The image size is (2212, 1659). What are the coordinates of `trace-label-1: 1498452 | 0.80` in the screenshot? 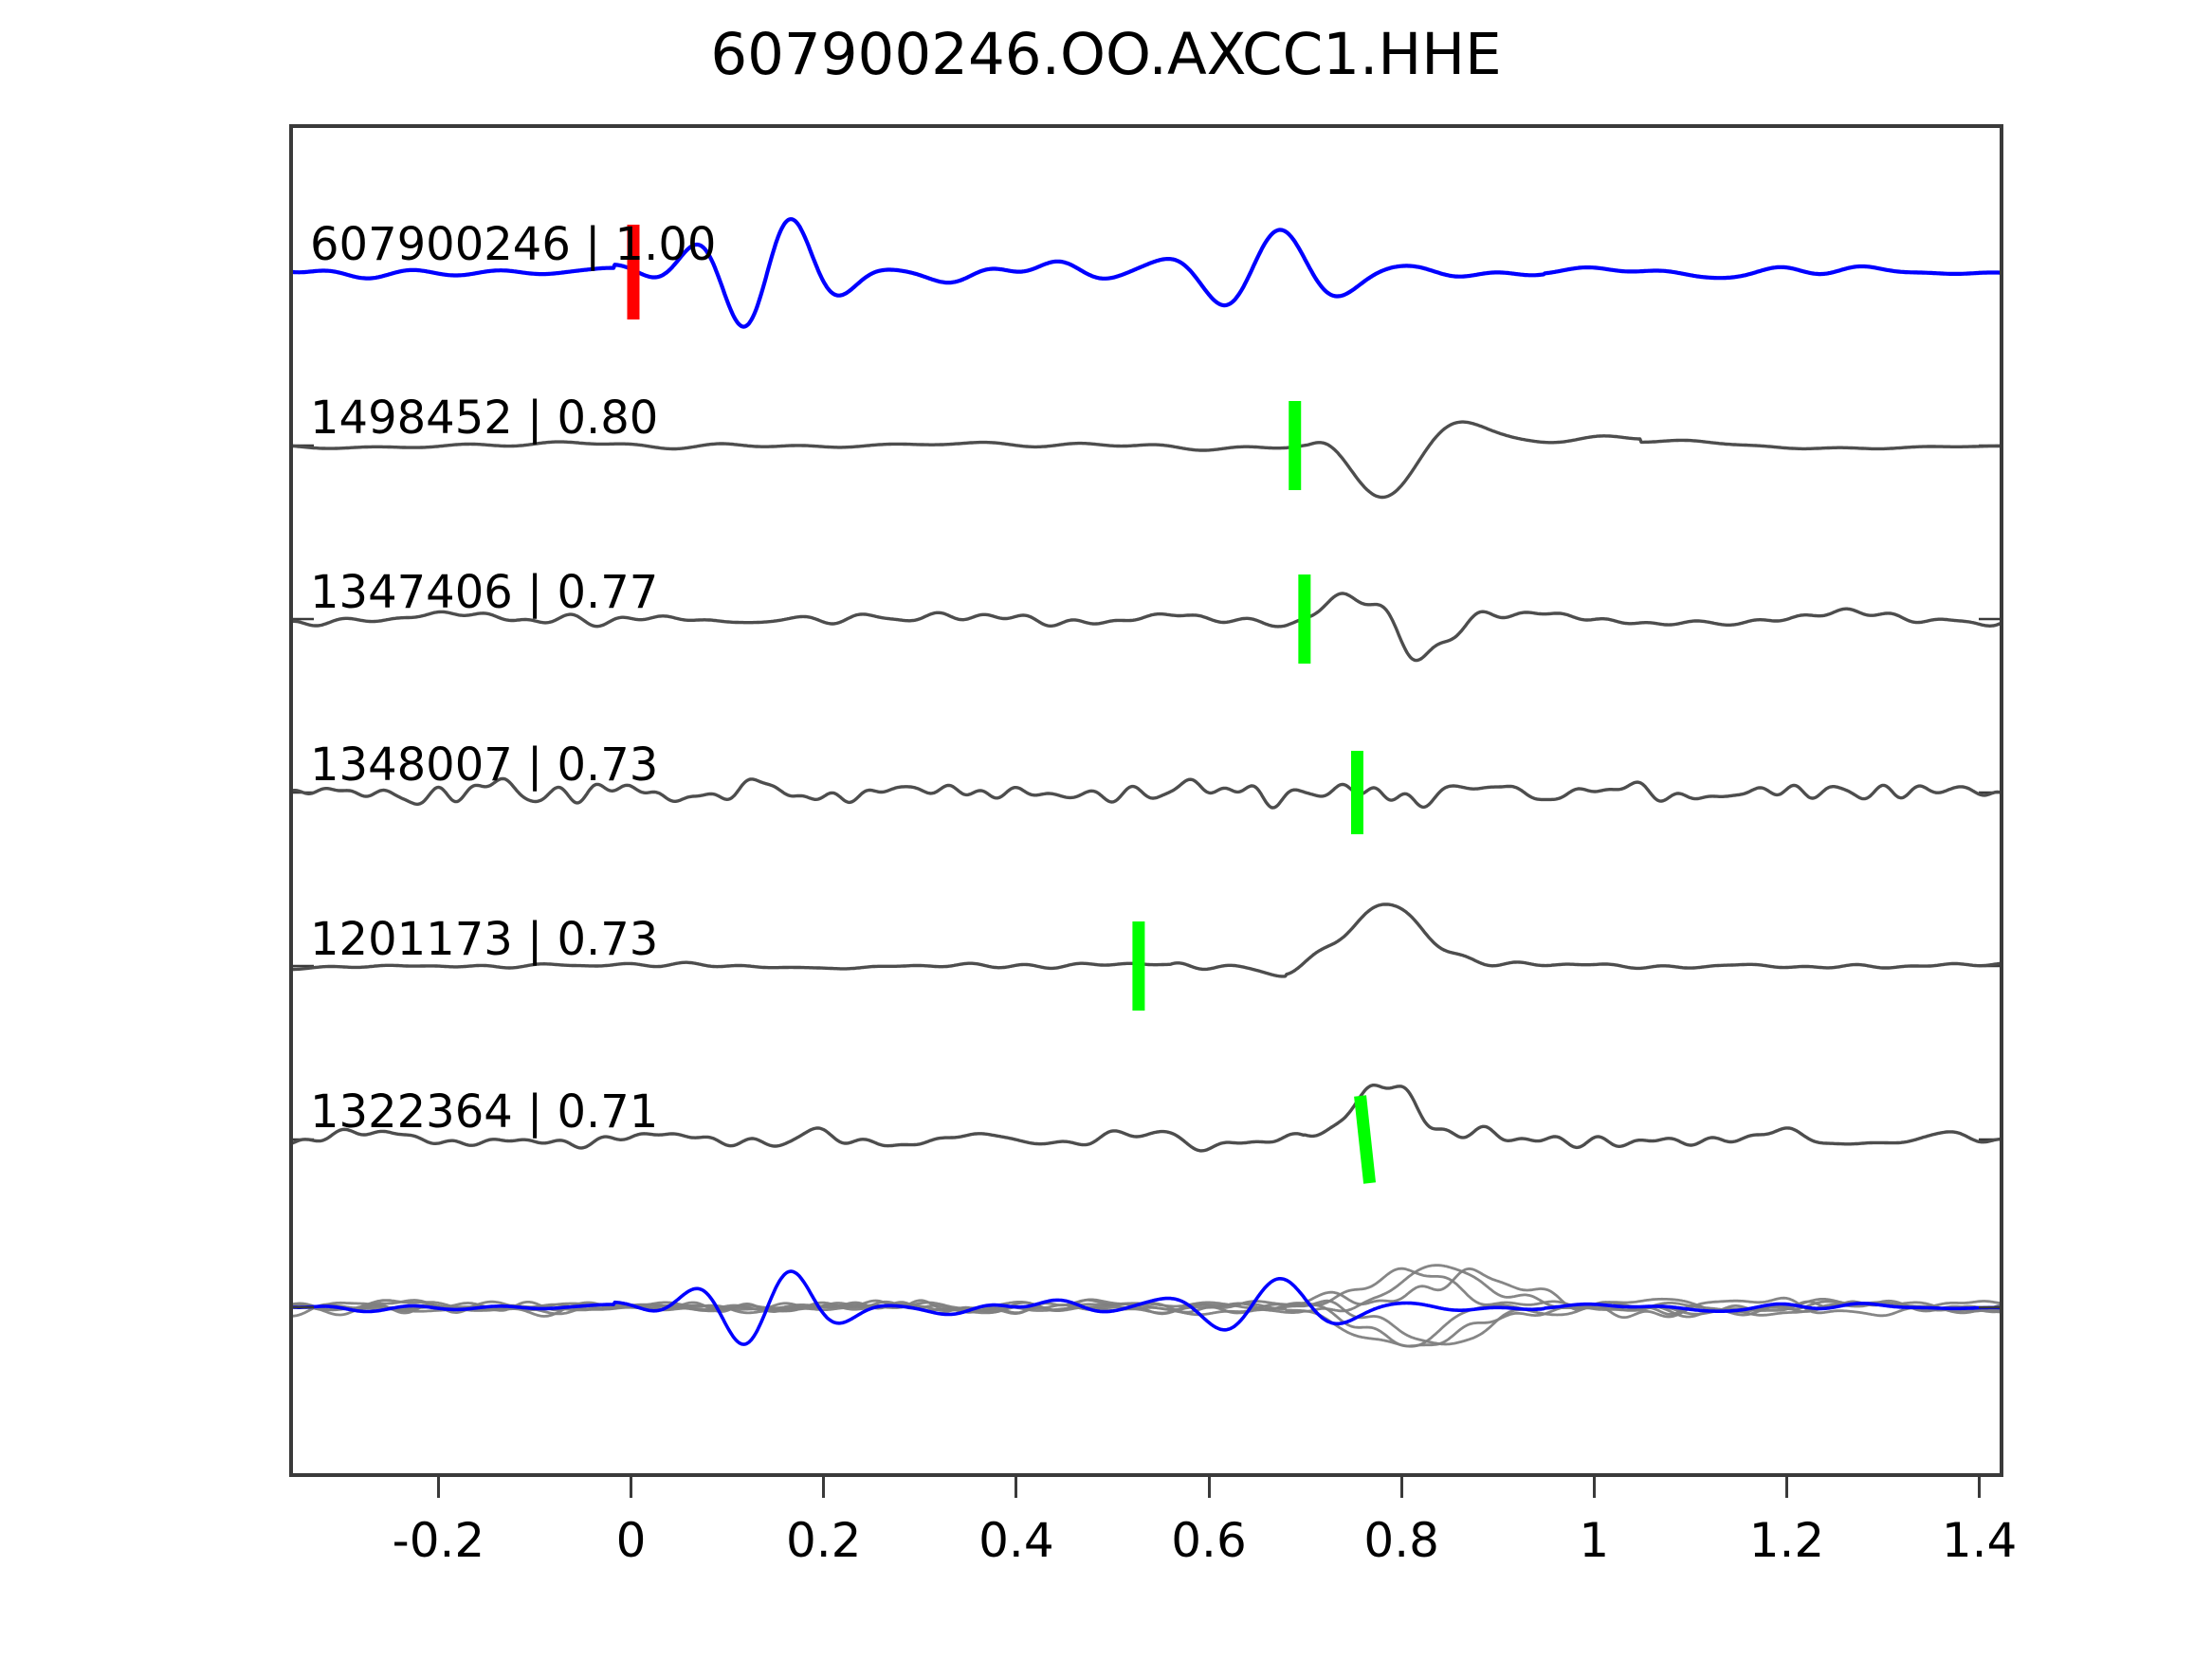 It's located at (484, 418).